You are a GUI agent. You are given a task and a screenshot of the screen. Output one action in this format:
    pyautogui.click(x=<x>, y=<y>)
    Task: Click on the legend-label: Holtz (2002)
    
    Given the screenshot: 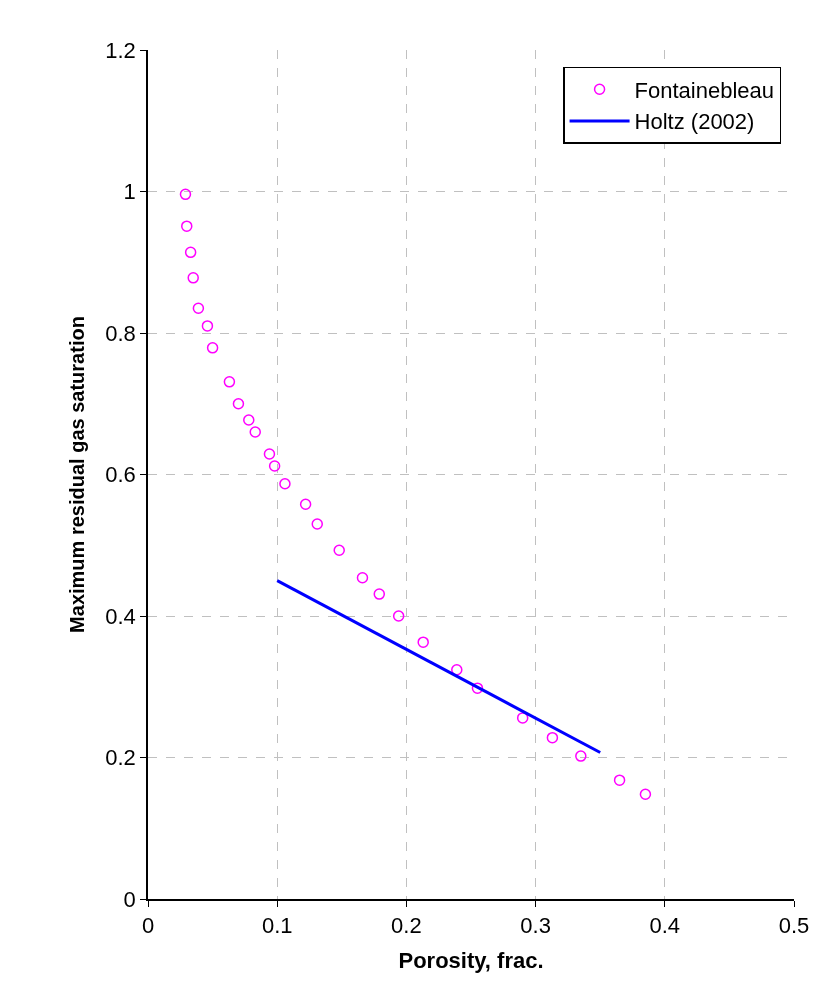 What is the action you would take?
    pyautogui.click(x=694, y=122)
    